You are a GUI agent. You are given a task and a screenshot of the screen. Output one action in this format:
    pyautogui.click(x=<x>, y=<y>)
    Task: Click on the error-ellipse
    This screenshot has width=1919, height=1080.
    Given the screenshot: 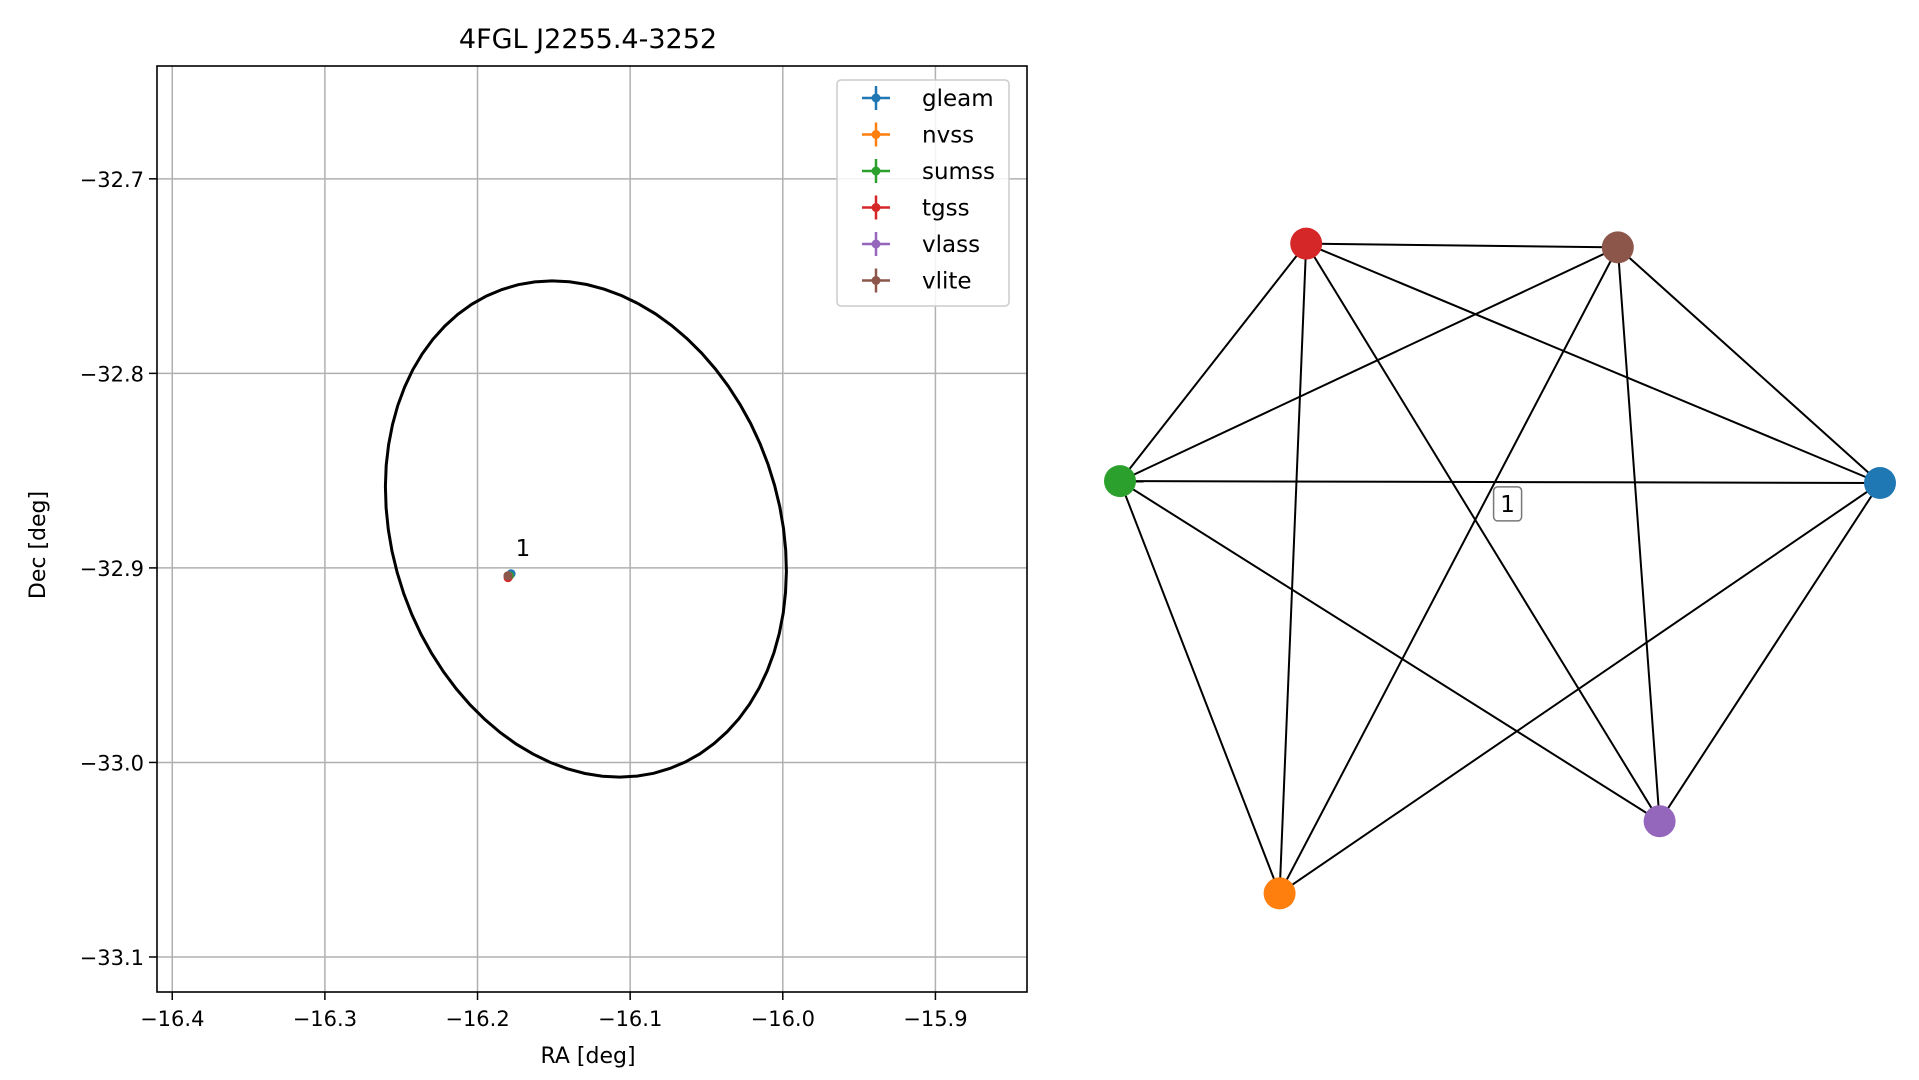 What is the action you would take?
    pyautogui.click(x=585, y=529)
    